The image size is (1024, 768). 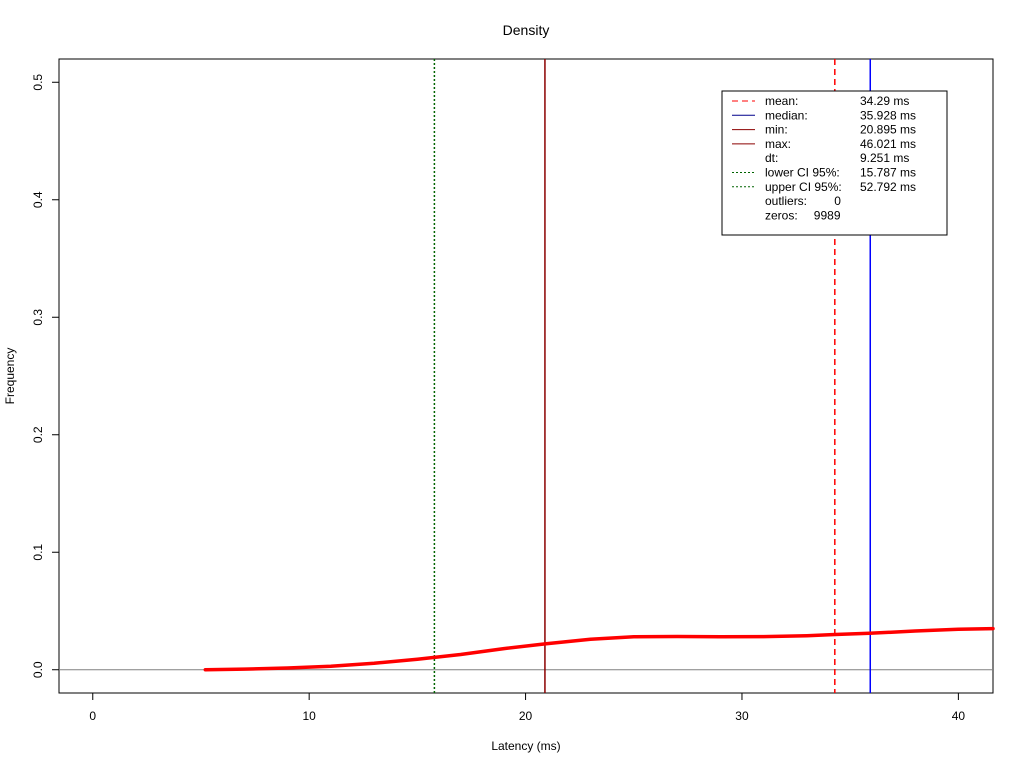 What do you see at coordinates (599, 649) in the screenshot?
I see `density-curve` at bounding box center [599, 649].